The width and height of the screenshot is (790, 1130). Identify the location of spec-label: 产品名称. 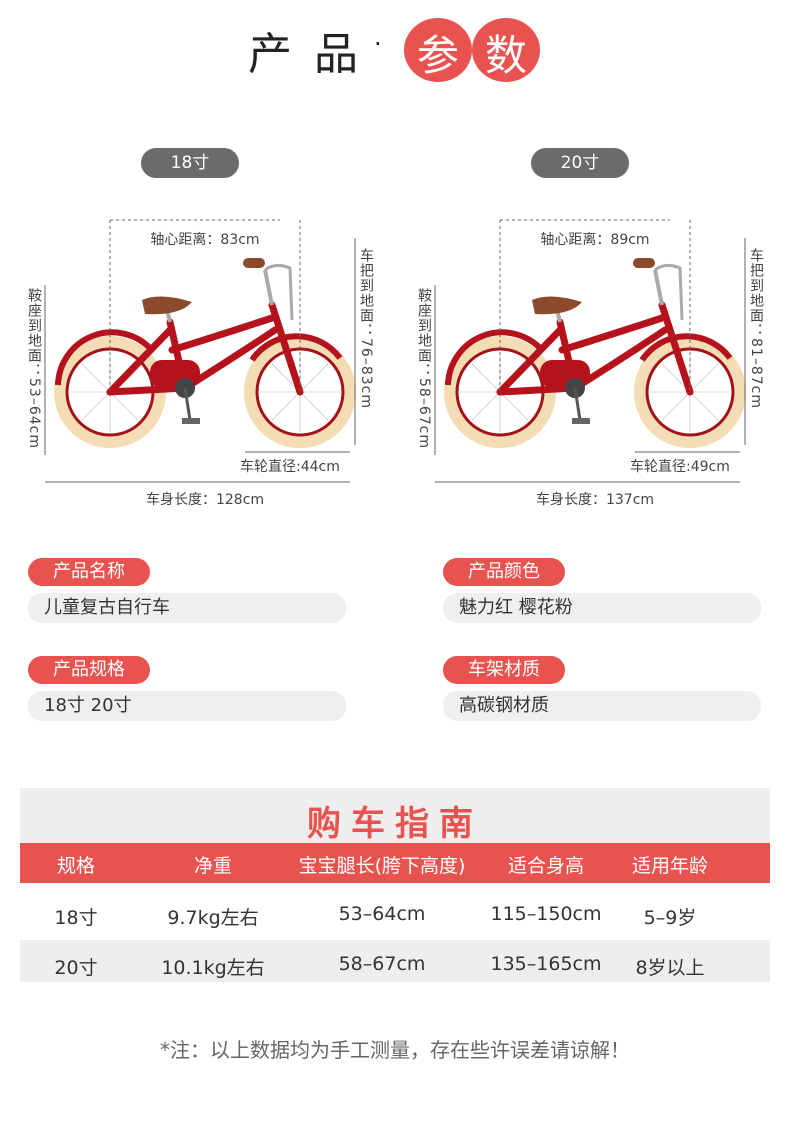
(89, 572).